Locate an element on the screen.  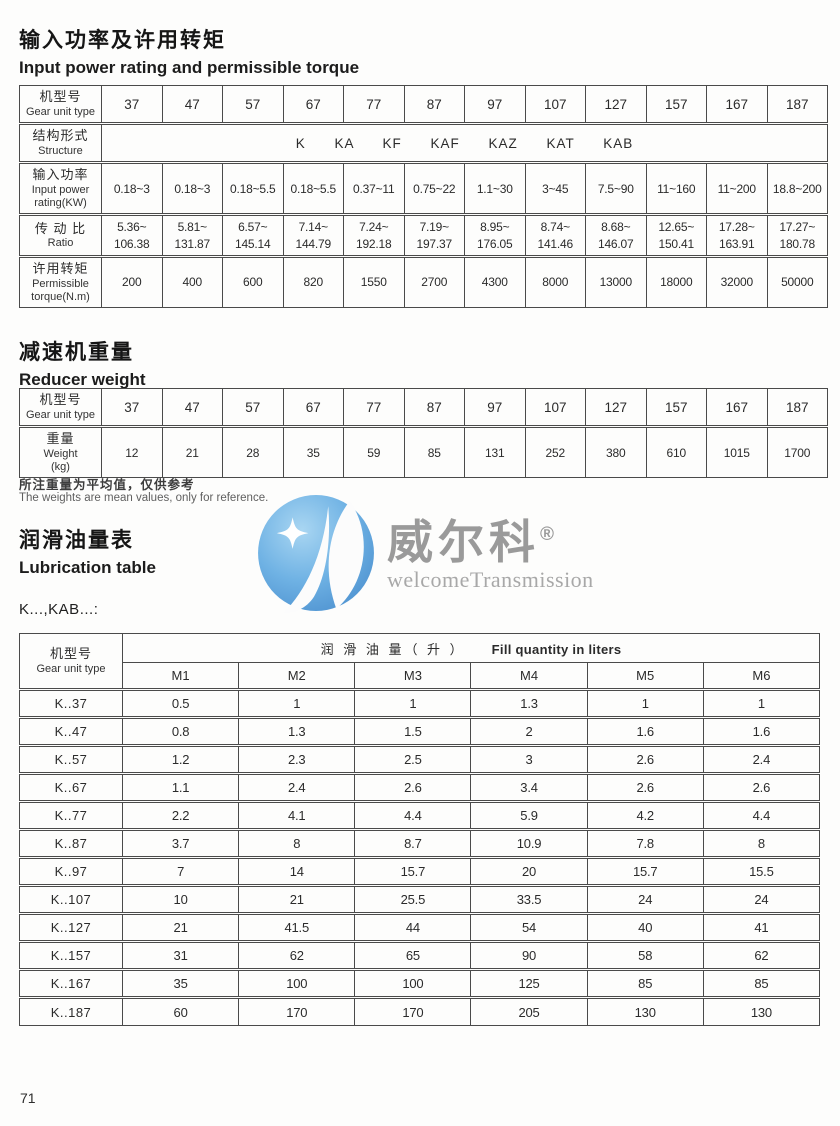
fill-quantity-cell: 14 is located at coordinates (297, 871).